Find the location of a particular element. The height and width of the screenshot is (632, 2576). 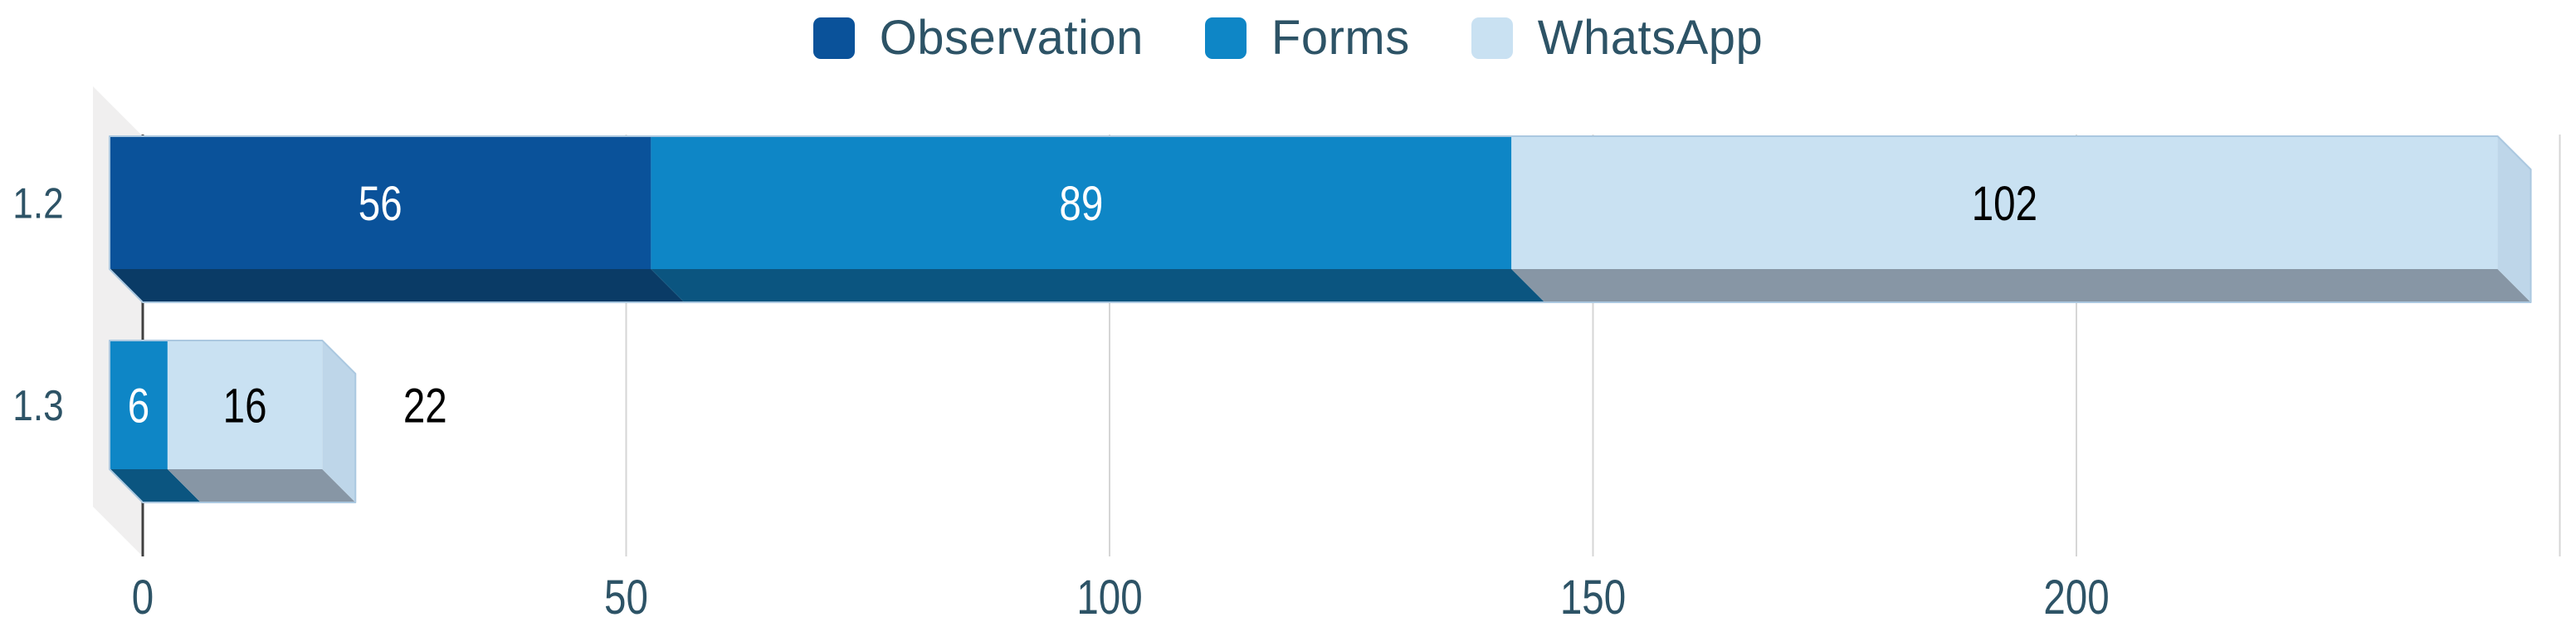

legend-swatch-forms is located at coordinates (1225, 38).